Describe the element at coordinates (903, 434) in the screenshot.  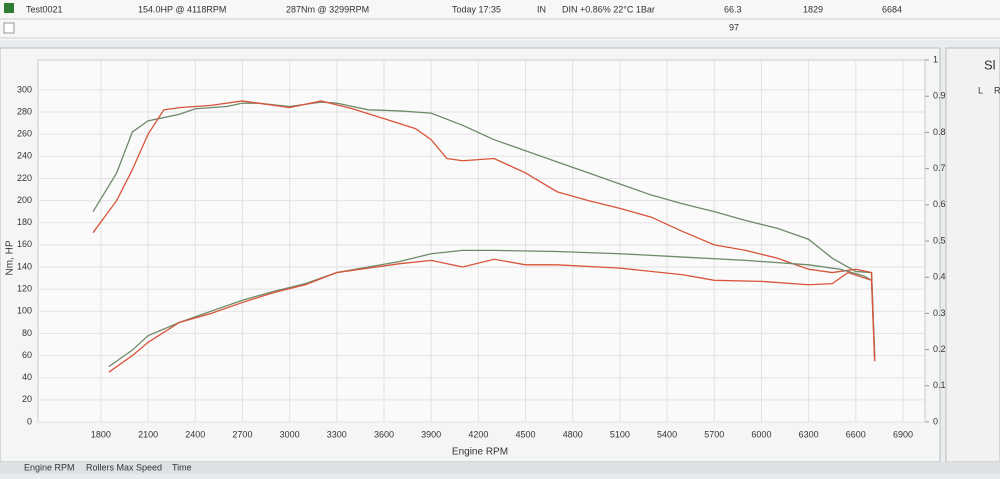
I see `x-tick-label: 6900` at that location.